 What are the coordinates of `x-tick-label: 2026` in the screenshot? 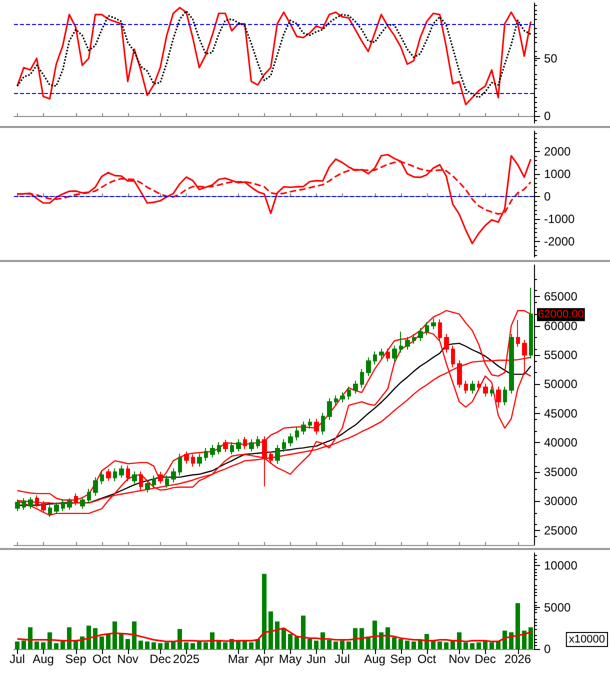 It's located at (518, 659).